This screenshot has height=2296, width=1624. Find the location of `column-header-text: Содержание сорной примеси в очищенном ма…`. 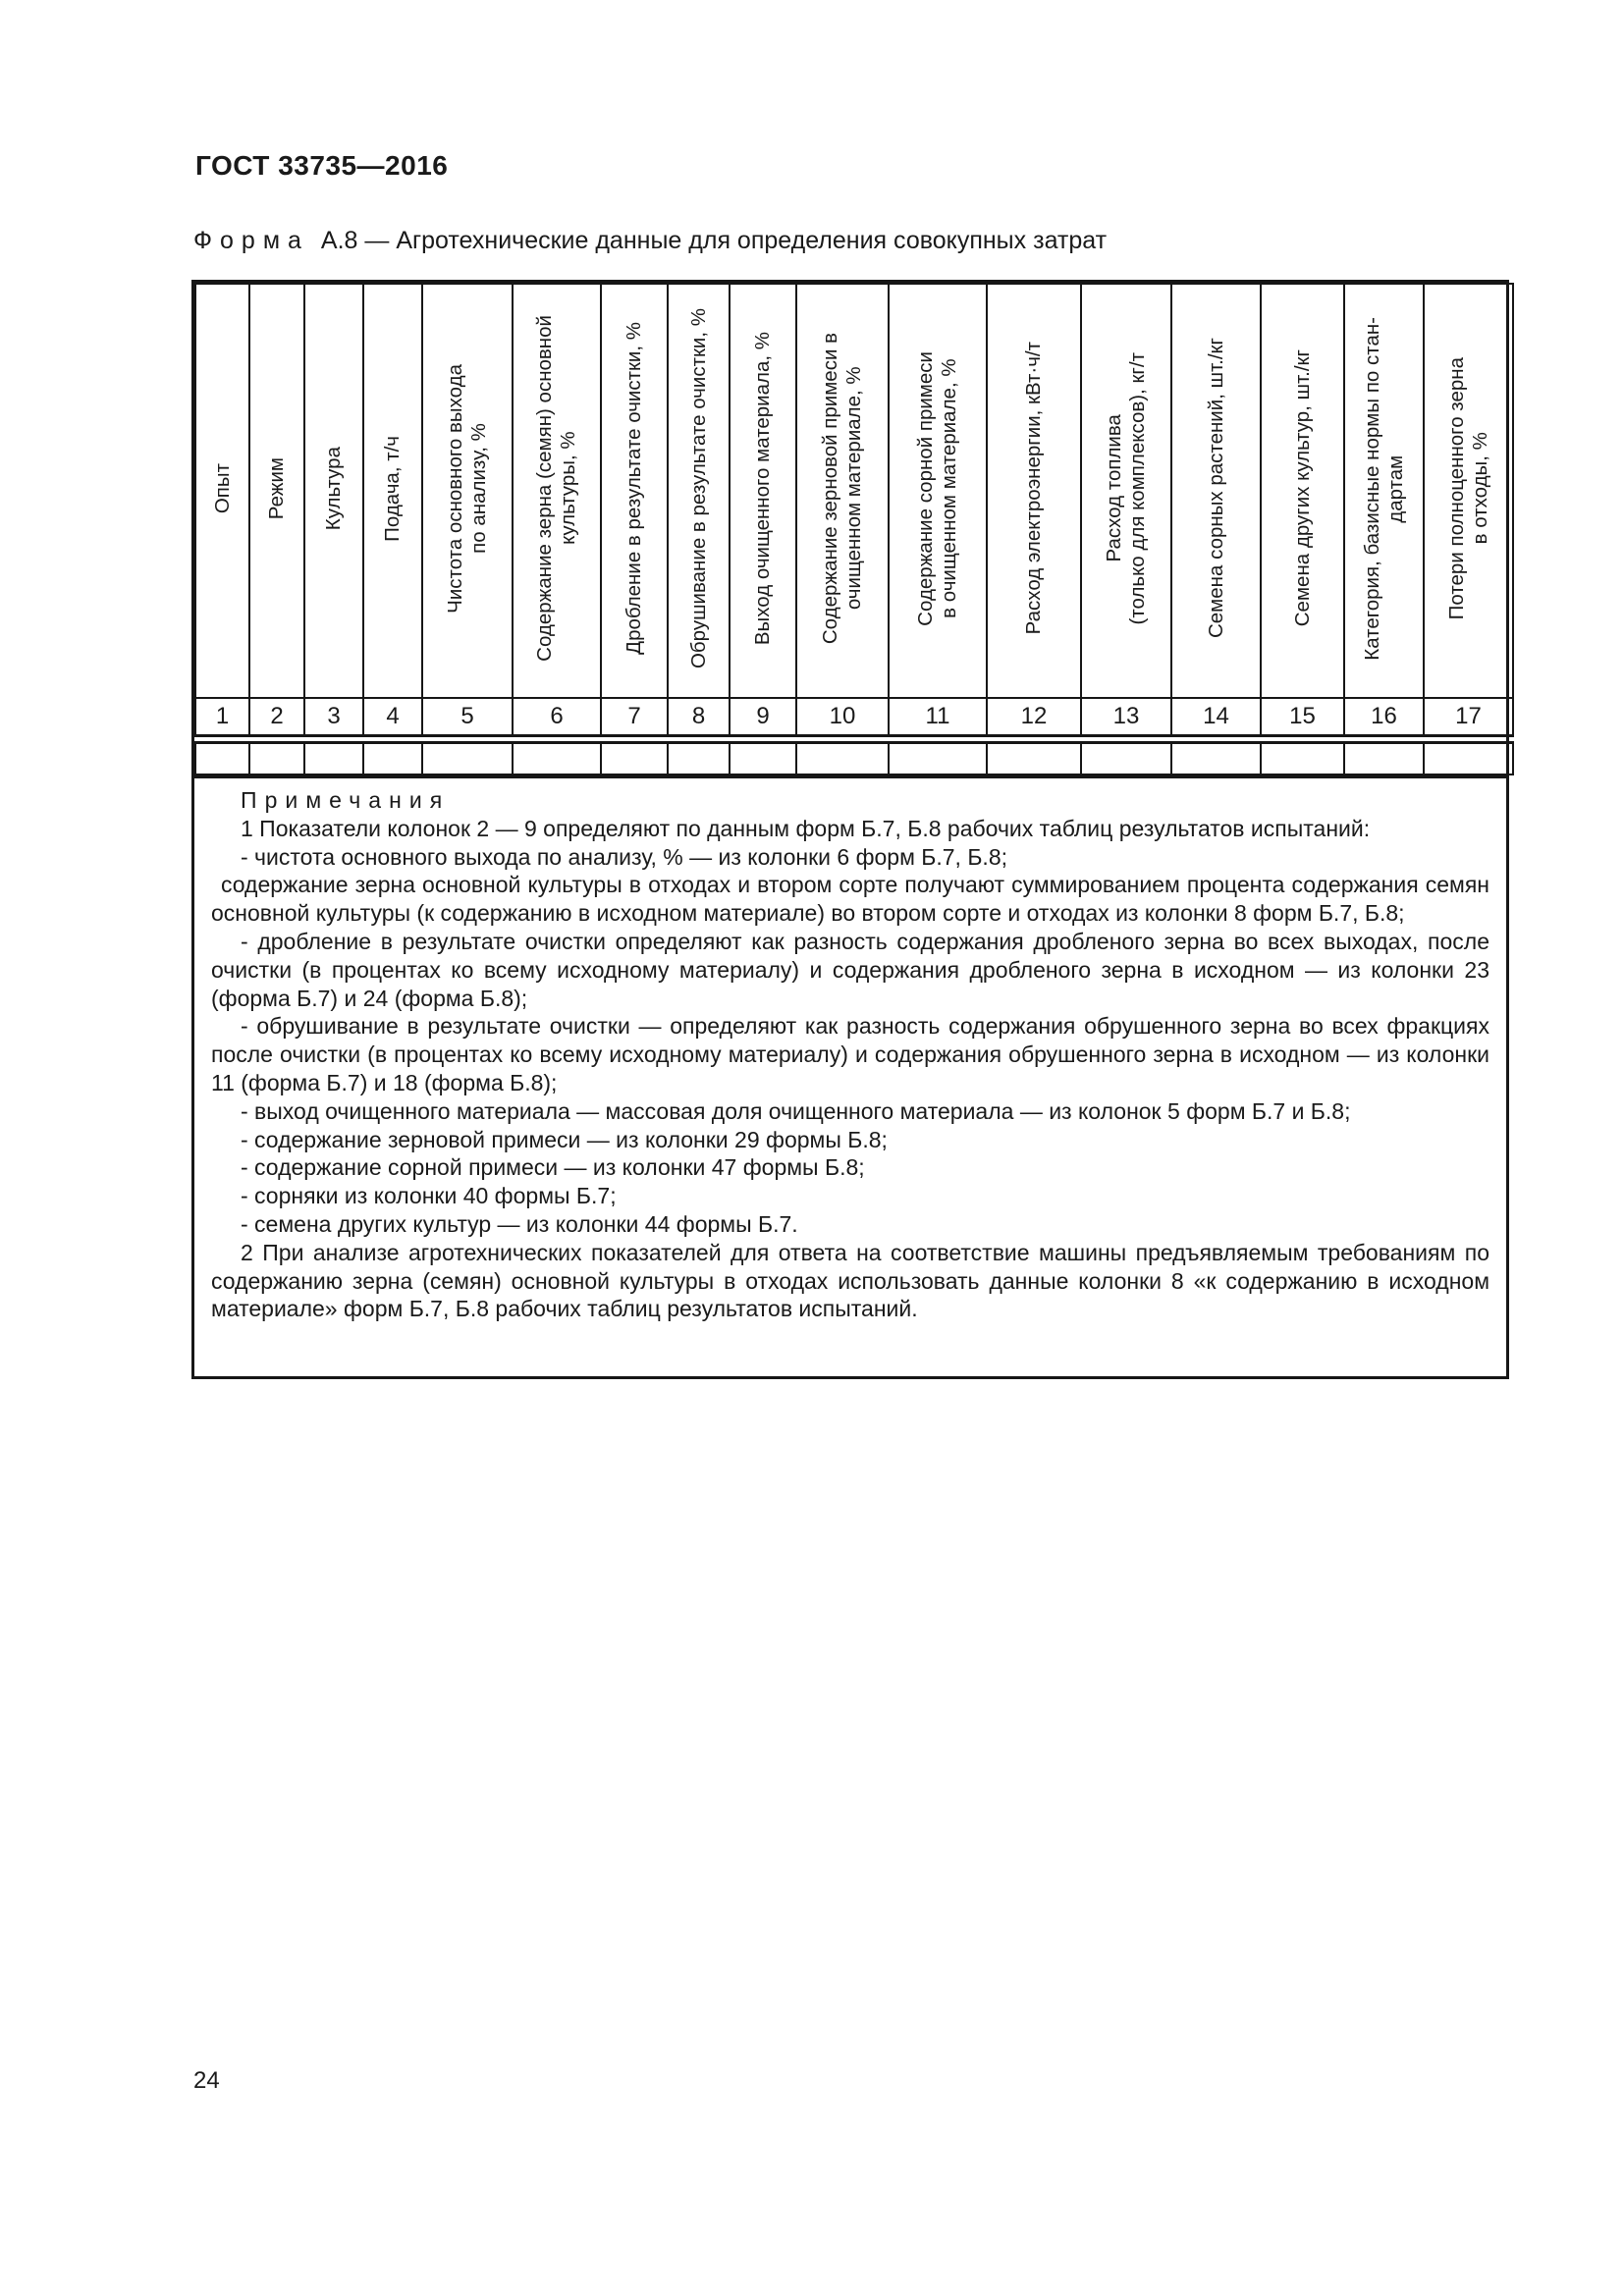

column-header-text: Содержание сорной примеси в очищенном ма… is located at coordinates (937, 488).